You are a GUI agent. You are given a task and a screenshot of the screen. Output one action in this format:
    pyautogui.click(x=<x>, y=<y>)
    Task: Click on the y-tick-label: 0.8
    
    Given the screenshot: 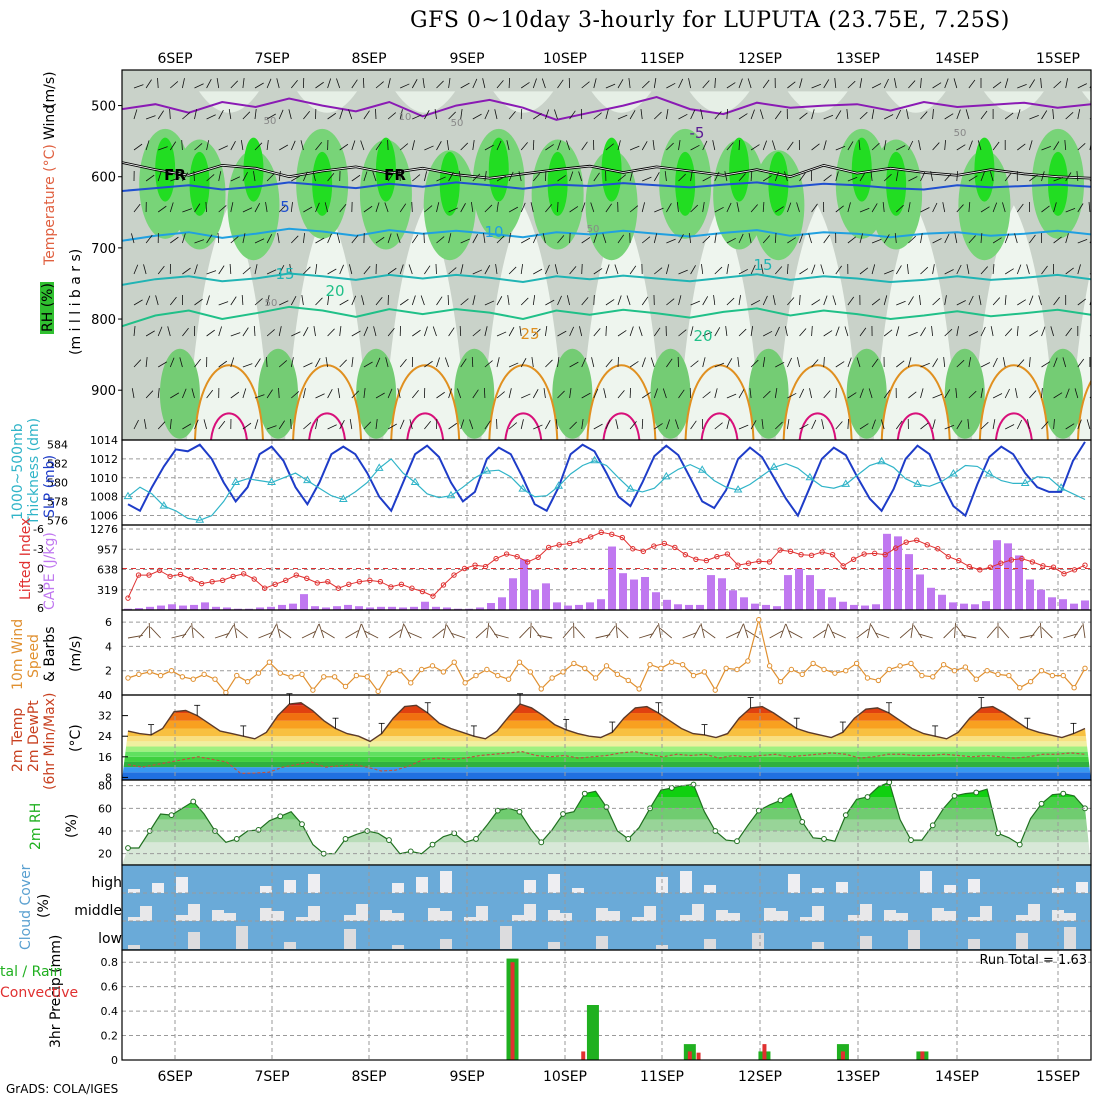 What is the action you would take?
    pyautogui.click(x=110, y=962)
    